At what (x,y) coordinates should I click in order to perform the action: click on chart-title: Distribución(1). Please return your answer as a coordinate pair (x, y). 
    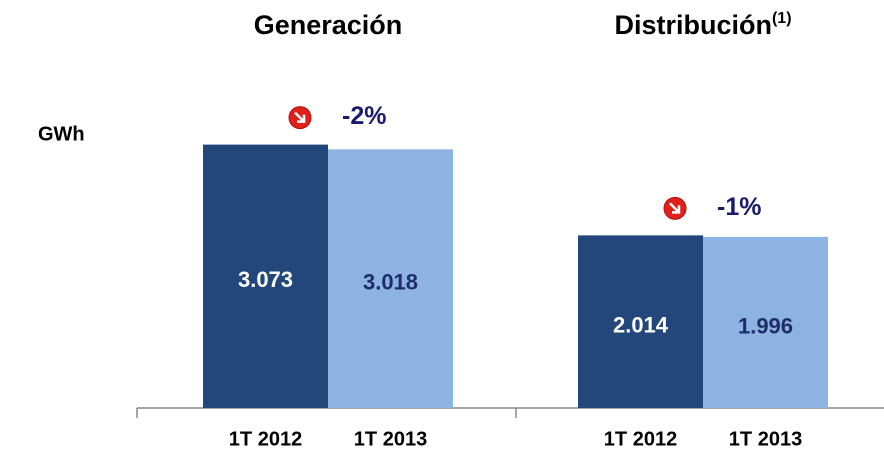
    Looking at the image, I should click on (702, 25).